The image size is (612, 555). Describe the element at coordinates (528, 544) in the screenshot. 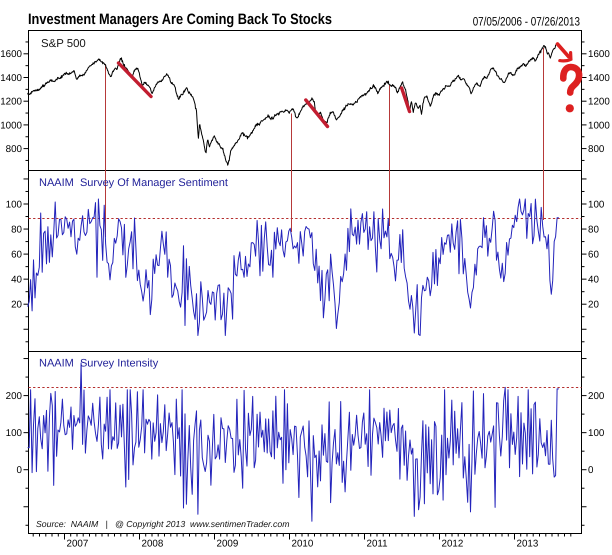

I see `svg-text: 2013` at that location.